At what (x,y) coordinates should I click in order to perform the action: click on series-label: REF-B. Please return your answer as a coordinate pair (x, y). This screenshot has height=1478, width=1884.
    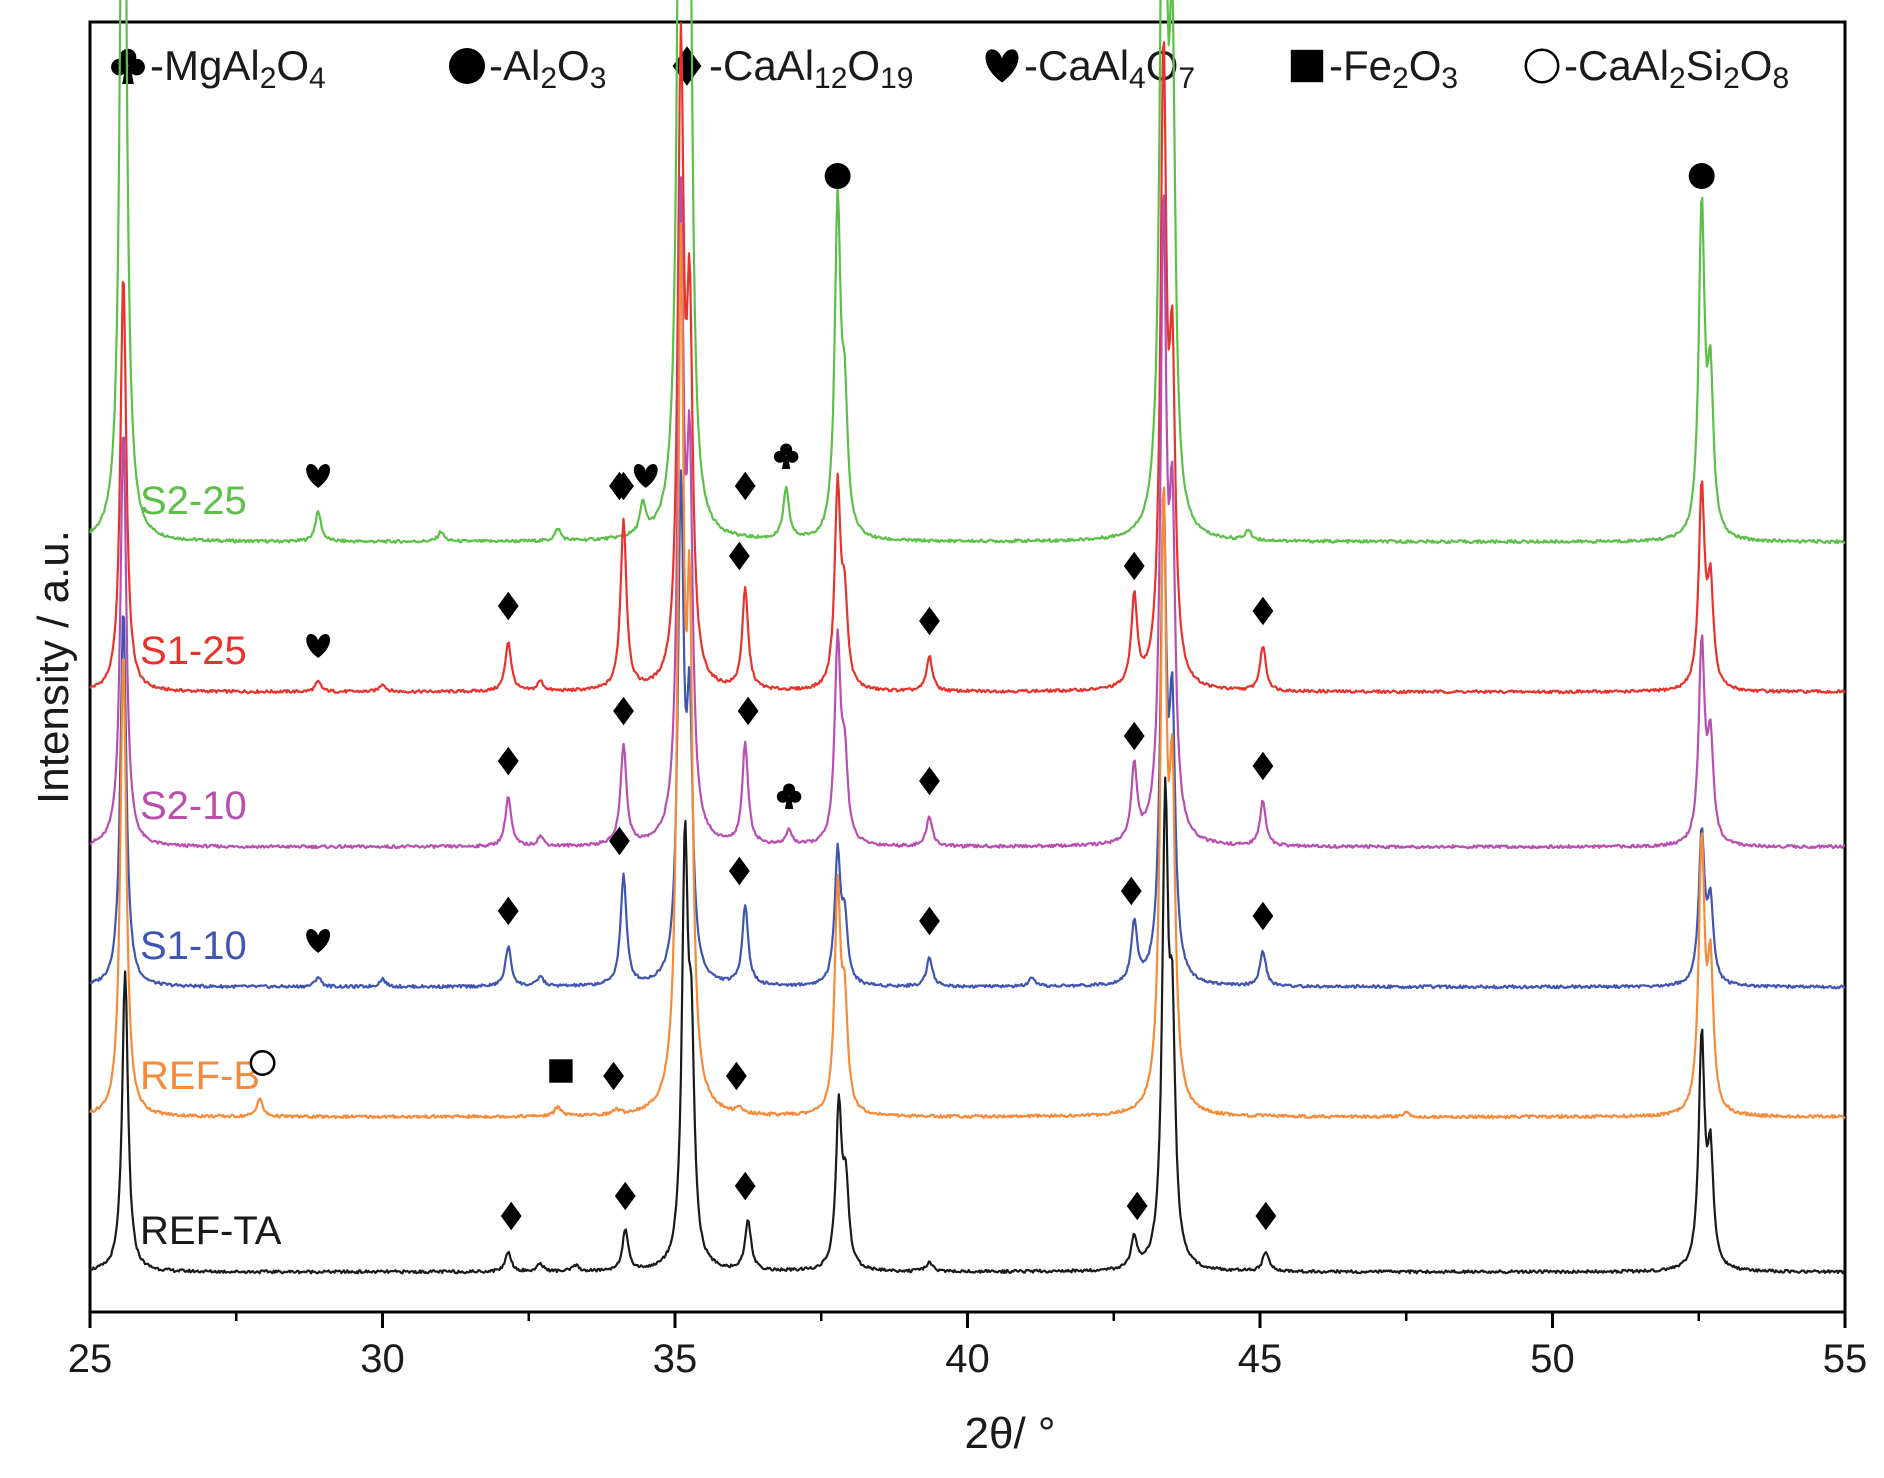
    Looking at the image, I should click on (200, 1076).